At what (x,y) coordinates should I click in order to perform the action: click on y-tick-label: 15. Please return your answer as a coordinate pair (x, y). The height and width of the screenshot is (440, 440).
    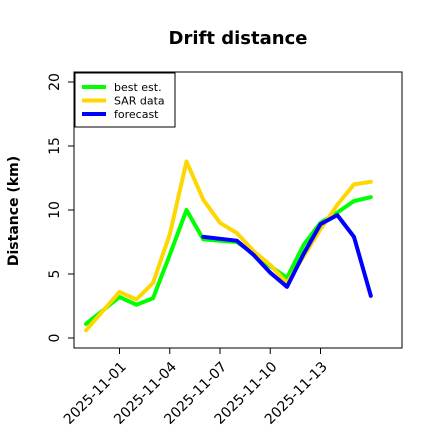
    Looking at the image, I should click on (55, 146).